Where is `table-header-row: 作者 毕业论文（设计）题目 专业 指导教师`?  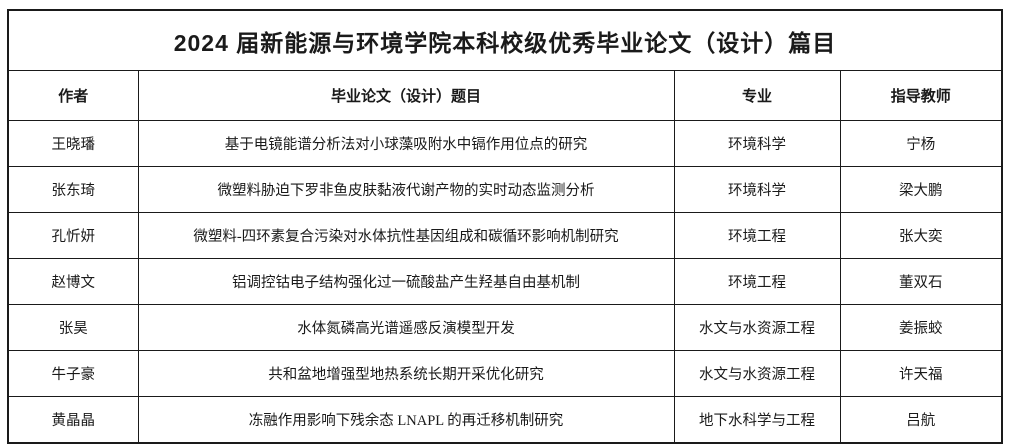
table-header-row: 作者 毕业论文（设计）题目 专业 指导教师 is located at coordinates (505, 95).